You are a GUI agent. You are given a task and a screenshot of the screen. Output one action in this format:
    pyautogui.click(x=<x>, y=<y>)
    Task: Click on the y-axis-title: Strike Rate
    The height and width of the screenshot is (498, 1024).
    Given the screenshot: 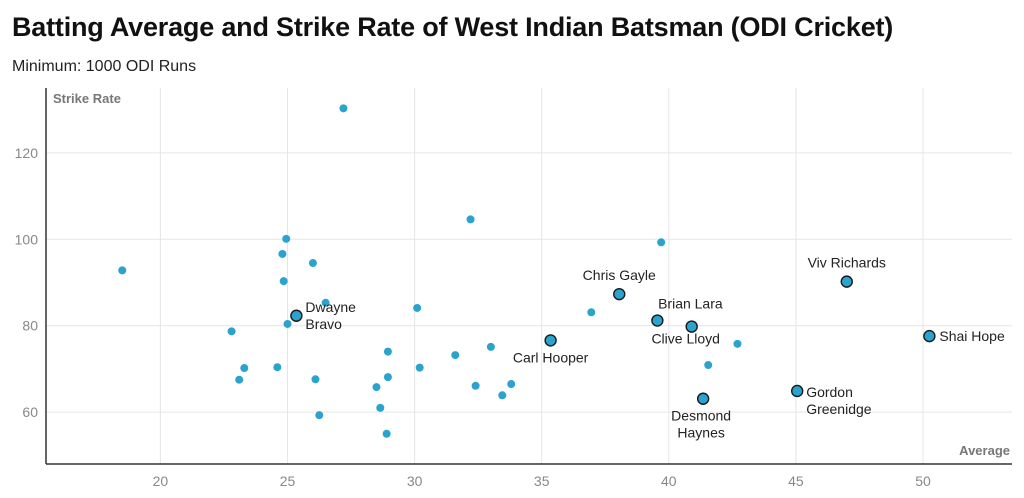 What is the action you would take?
    pyautogui.click(x=87, y=98)
    